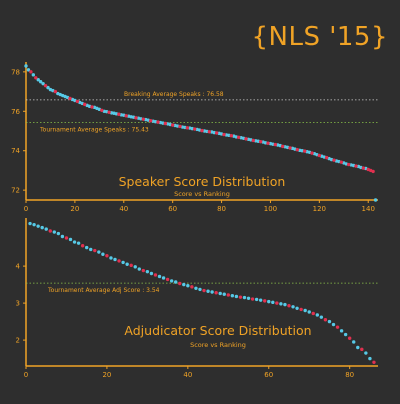  What do you see at coordinates (174, 94) in the screenshot?
I see `speaker-reference-label: Breaking Average Speaks : 76.58` at bounding box center [174, 94].